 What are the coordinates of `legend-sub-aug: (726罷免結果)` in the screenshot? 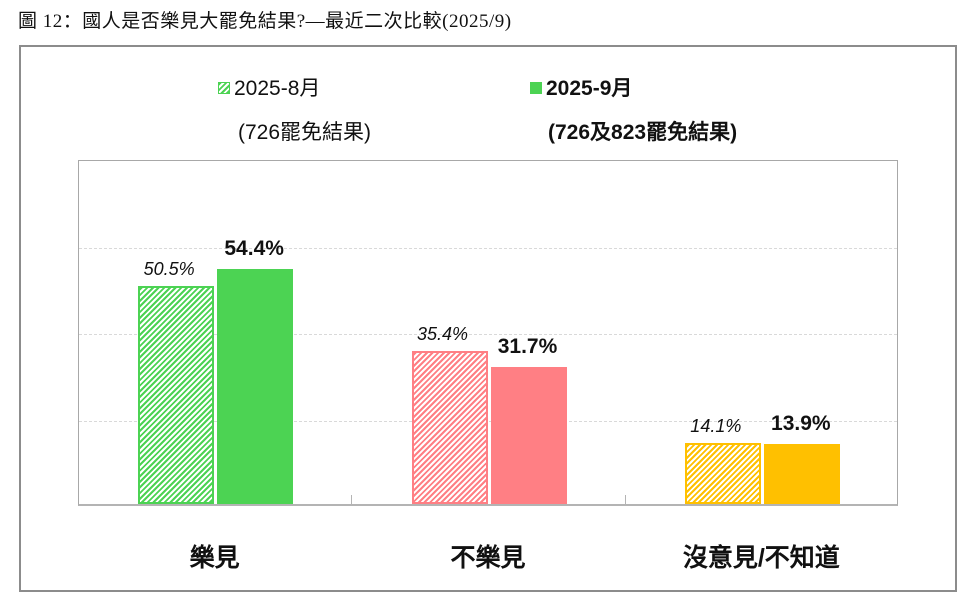 It's located at (305, 132).